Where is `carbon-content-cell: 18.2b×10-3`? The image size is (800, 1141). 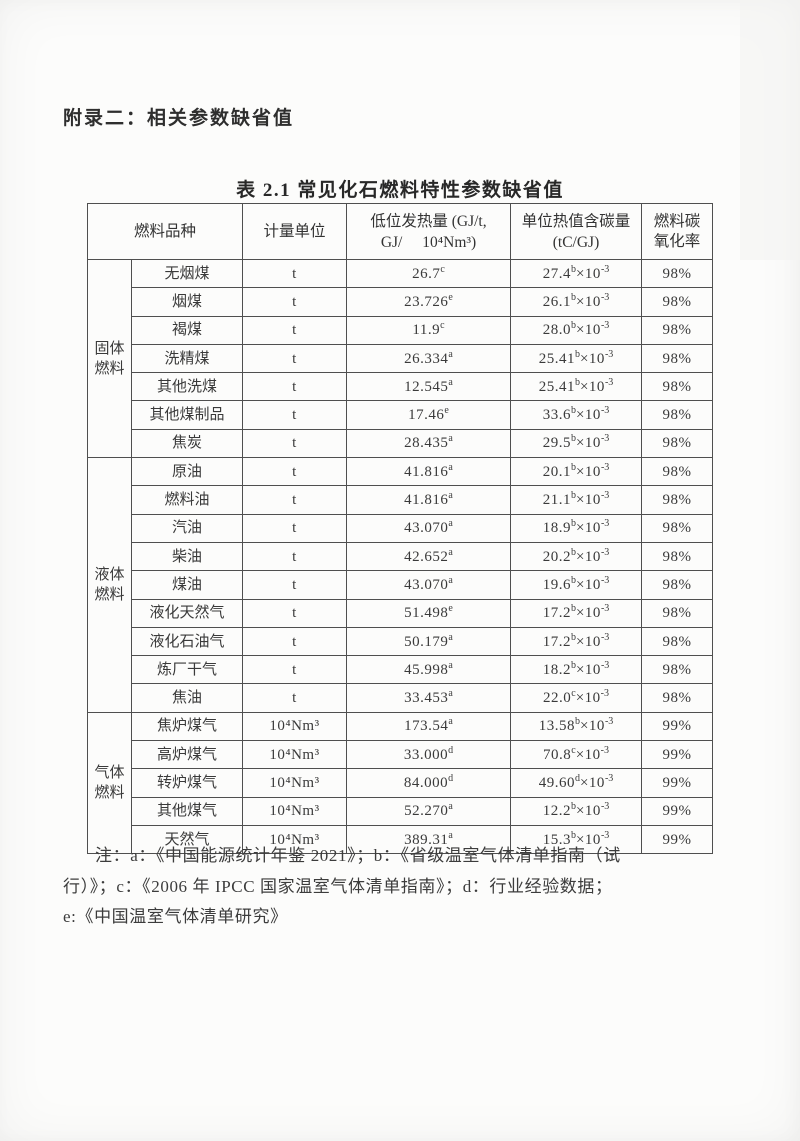 carbon-content-cell: 18.2b×10-3 is located at coordinates (576, 670).